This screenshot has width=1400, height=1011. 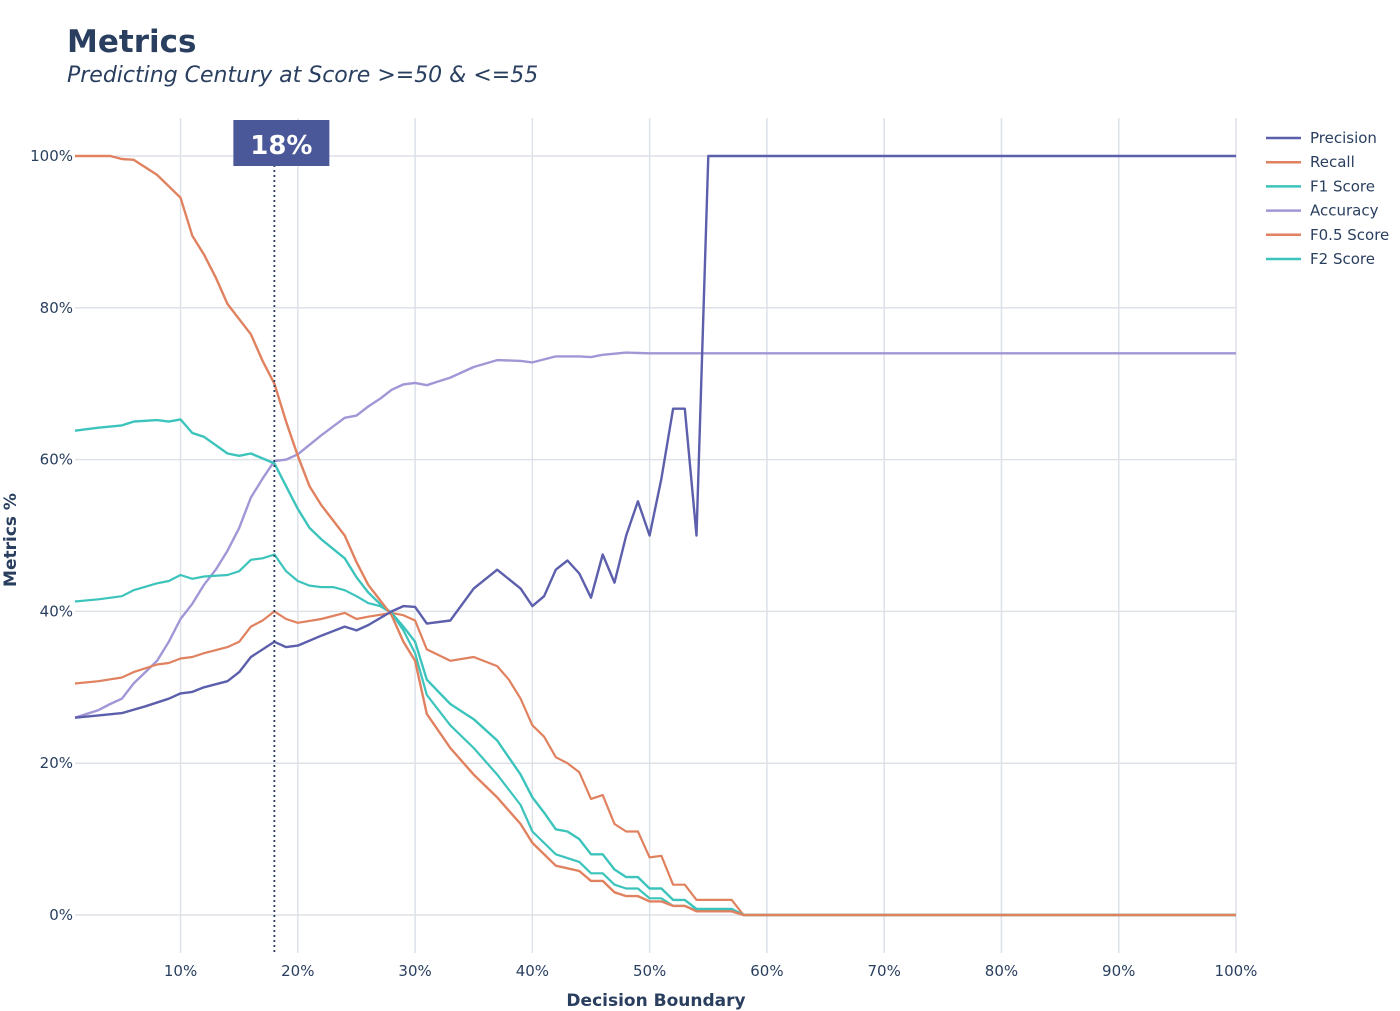 I want to click on legend-item-label: Recall, so click(x=1332, y=162).